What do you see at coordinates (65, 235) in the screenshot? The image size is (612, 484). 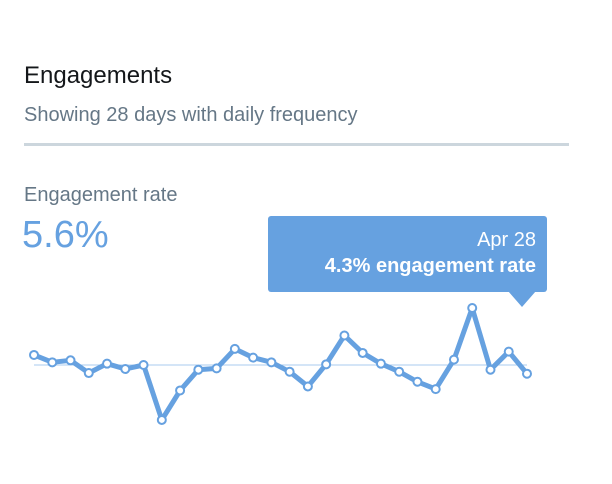 I see `engagement-rate-value: 5.6%` at bounding box center [65, 235].